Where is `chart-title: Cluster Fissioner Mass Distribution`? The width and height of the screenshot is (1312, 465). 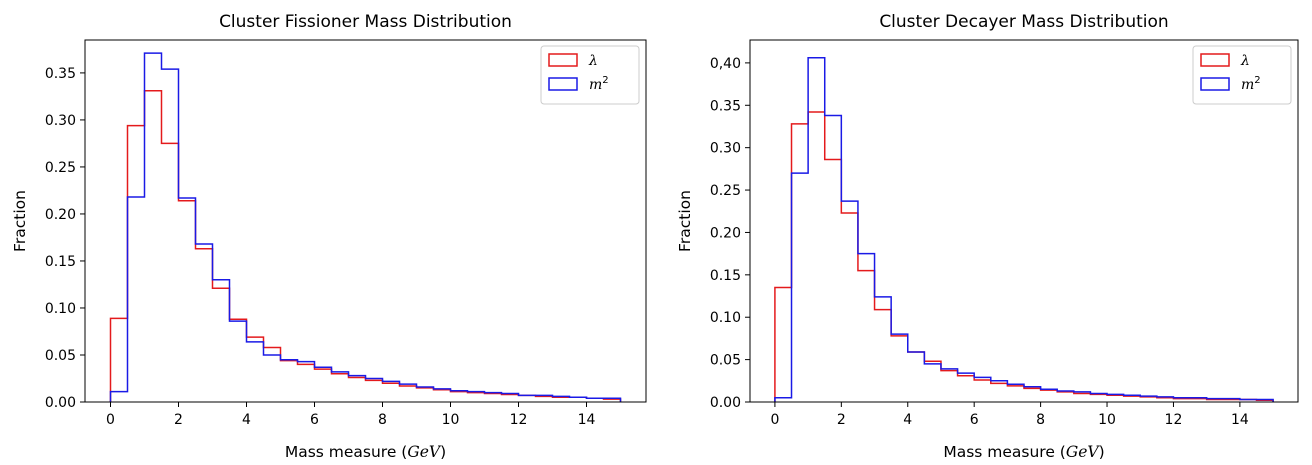 chart-title: Cluster Fissioner Mass Distribution is located at coordinates (365, 22).